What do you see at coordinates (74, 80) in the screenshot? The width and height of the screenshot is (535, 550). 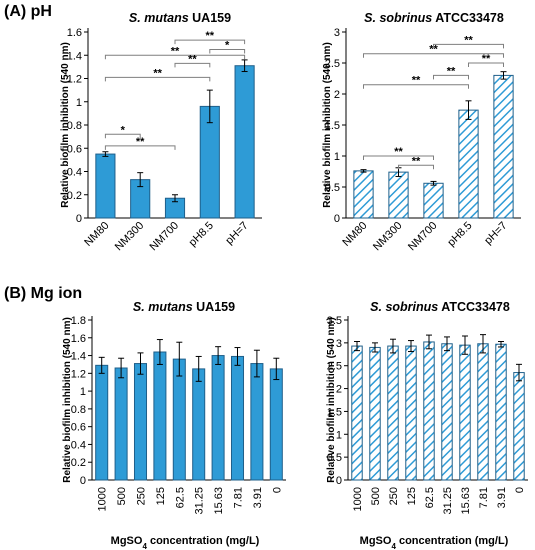 I see `y-tick-label: 1.2` at bounding box center [74, 80].